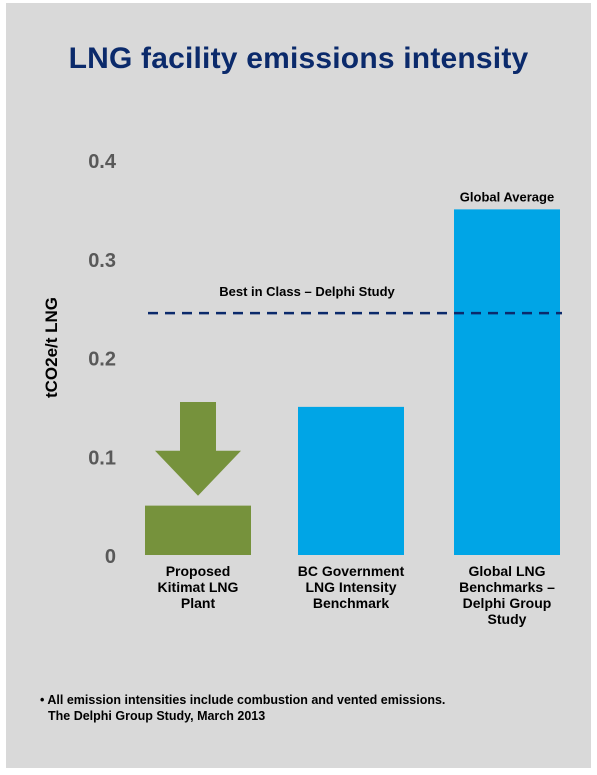  I want to click on y-tick-label: 0.2, so click(102, 360).